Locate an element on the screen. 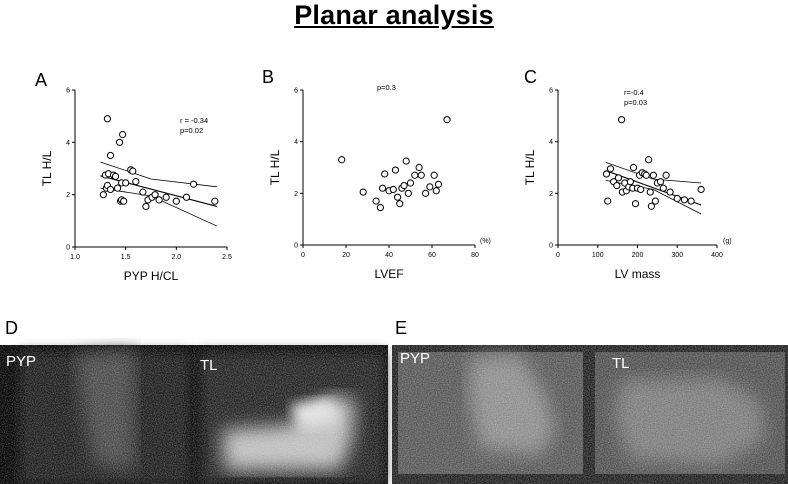 The height and width of the screenshot is (484, 788). ci-upper-line is located at coordinates (653, 172).